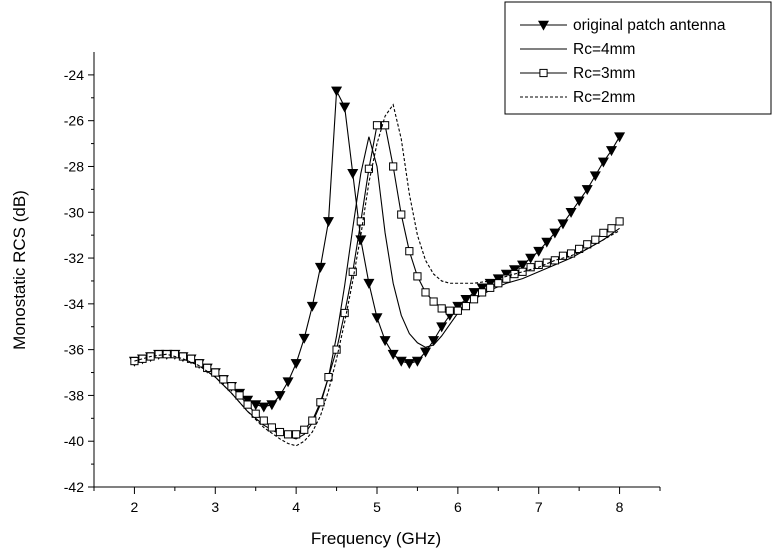 This screenshot has height=554, width=777. I want to click on x-tick-label: 5, so click(377, 507).